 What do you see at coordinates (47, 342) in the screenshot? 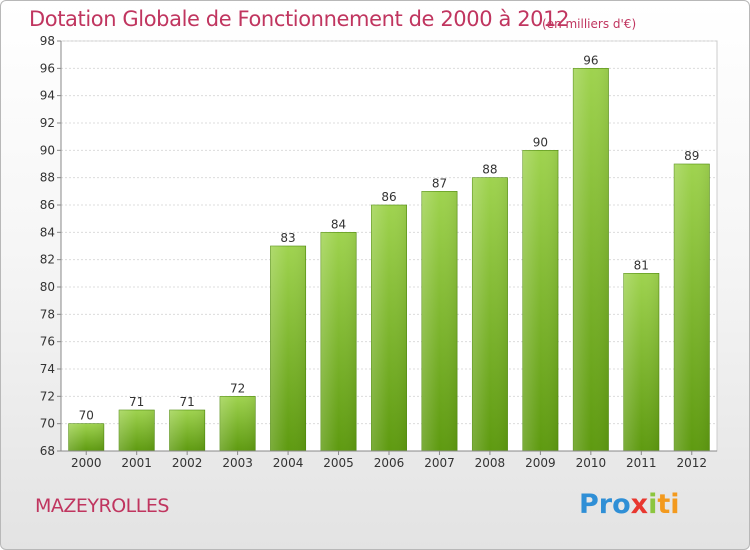
I see `y-tick-label: 76` at bounding box center [47, 342].